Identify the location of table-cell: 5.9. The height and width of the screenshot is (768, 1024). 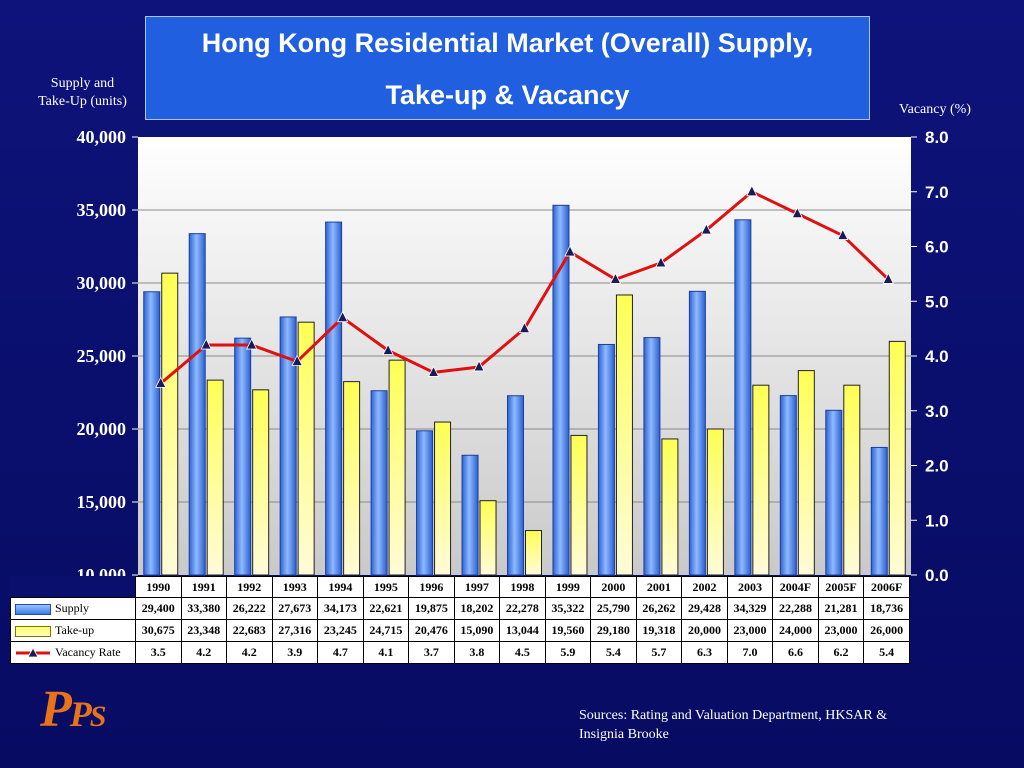
(568, 652).